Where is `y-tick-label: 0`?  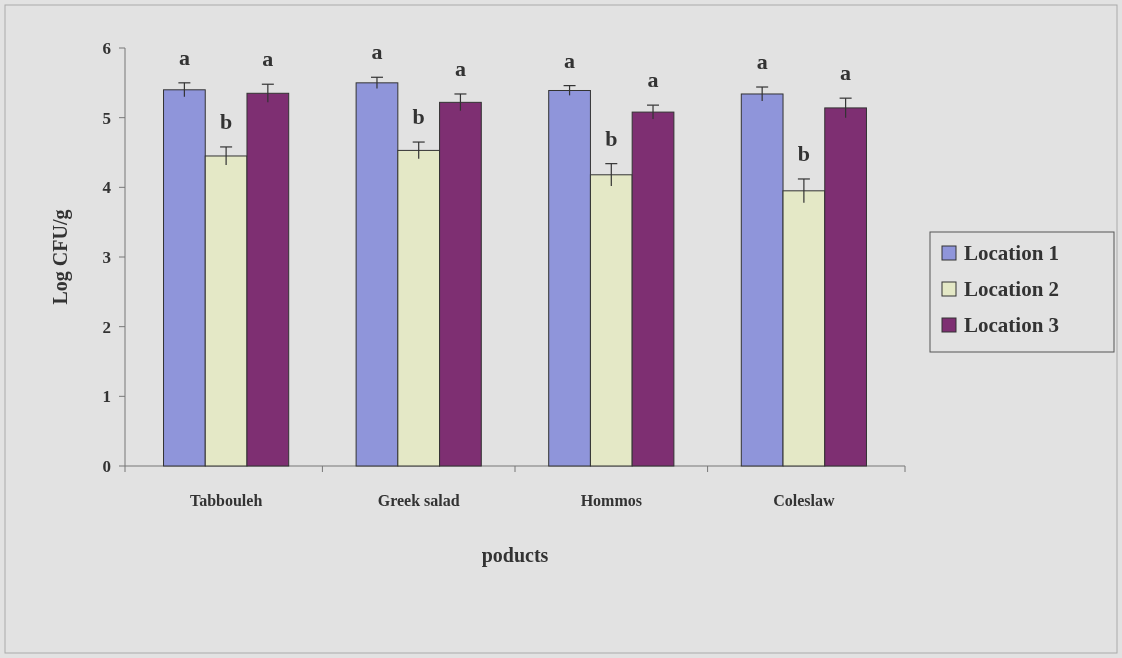 y-tick-label: 0 is located at coordinates (106, 466).